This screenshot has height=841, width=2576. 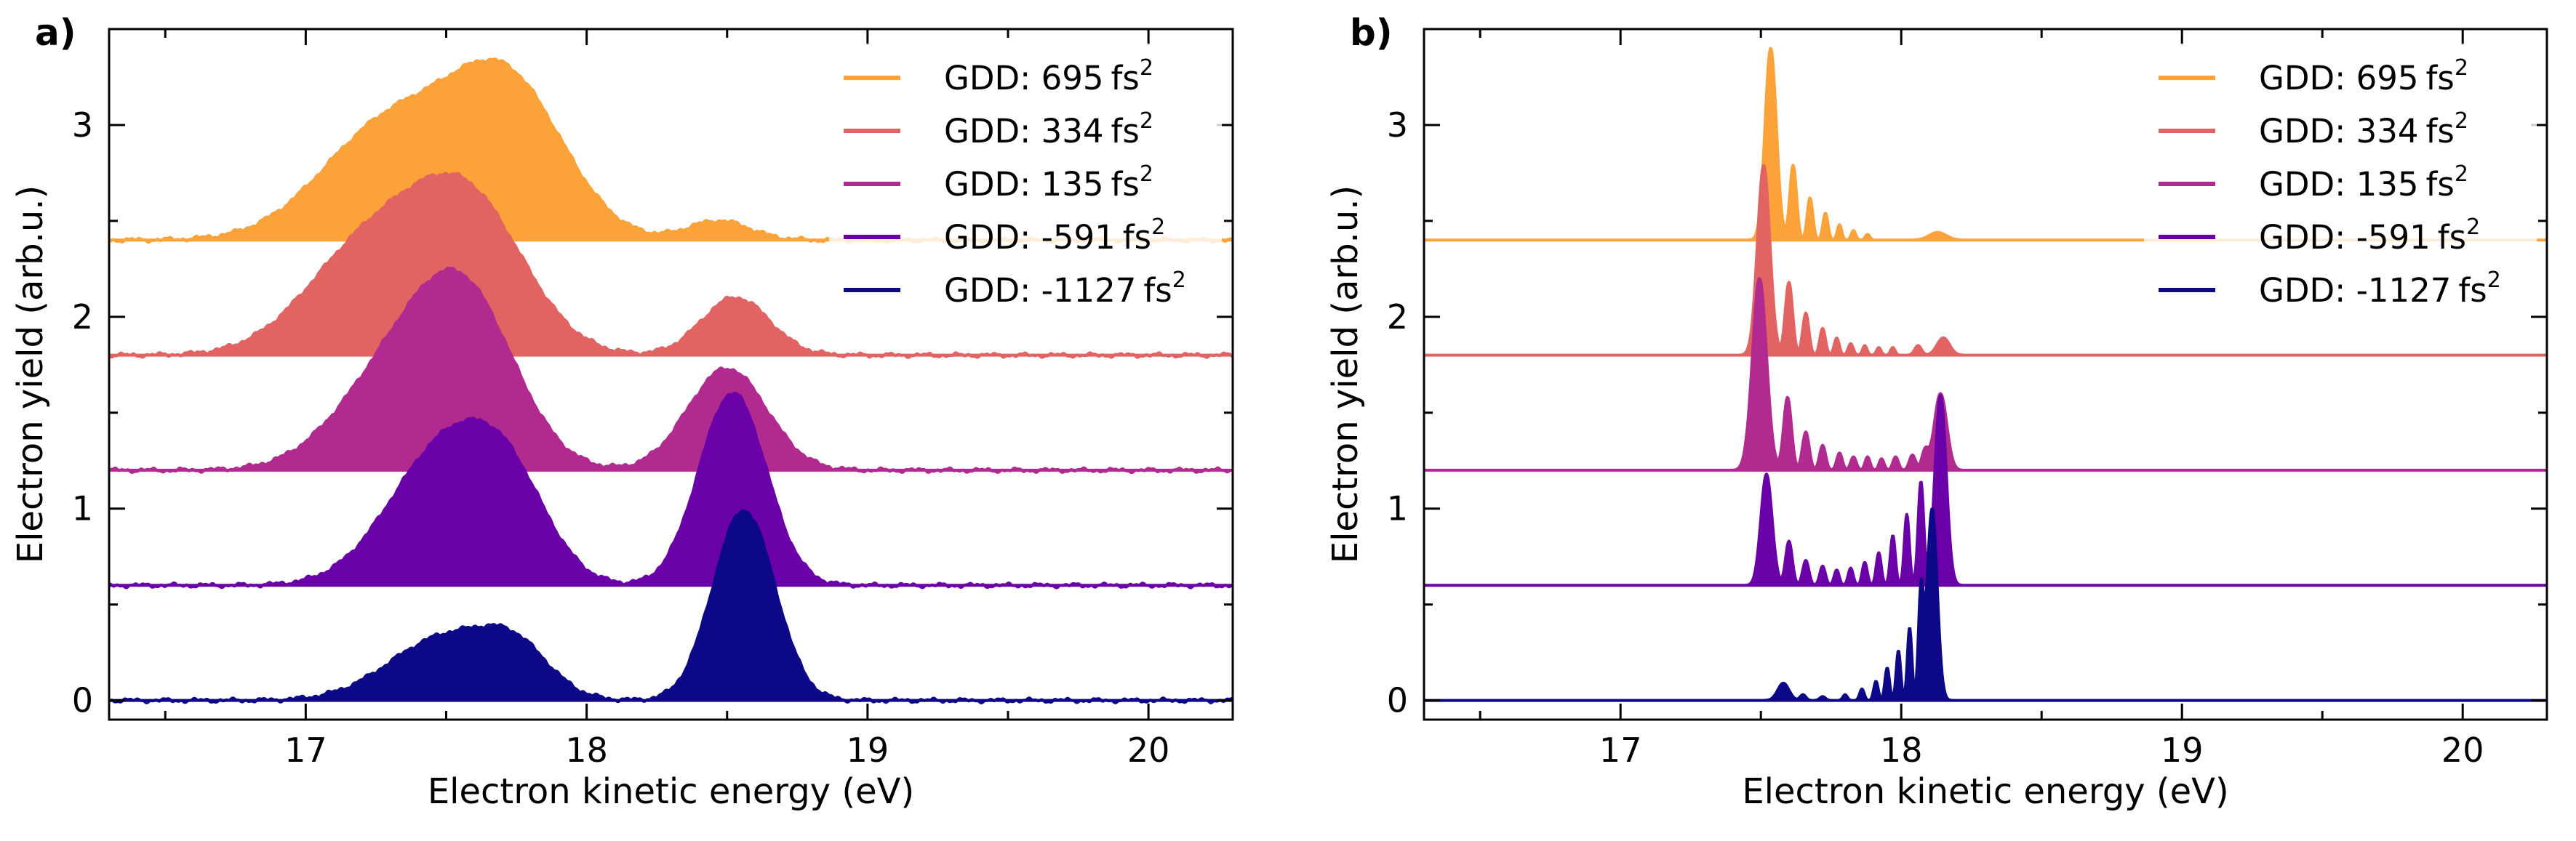 I want to click on panel-label: a), so click(x=55, y=33).